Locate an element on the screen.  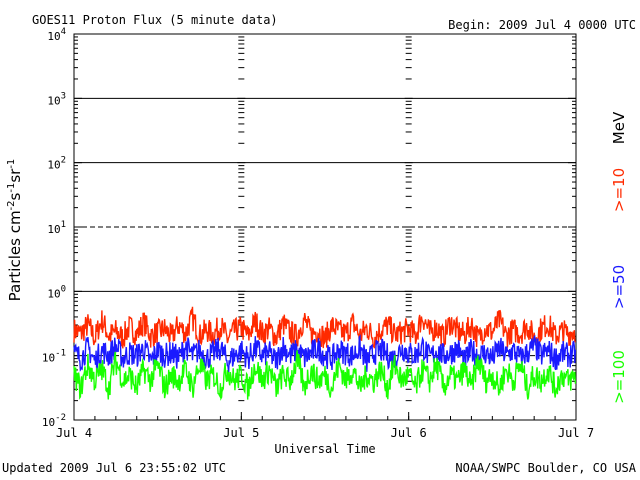
begin-label: Begin: 2009 Jul 4 0000 UTC is located at coordinates (542, 25).